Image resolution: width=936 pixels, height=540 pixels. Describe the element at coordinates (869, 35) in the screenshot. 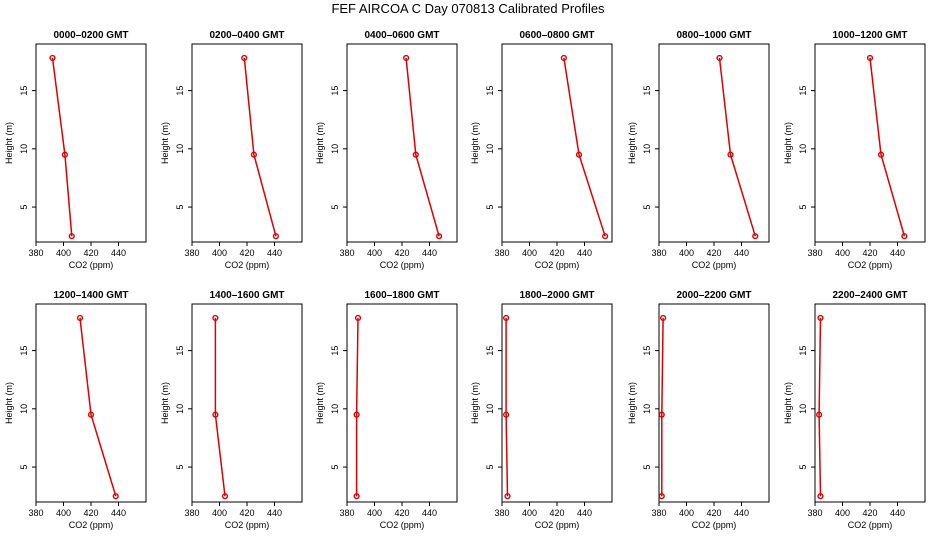

I see `panel-title: 1000–1200 GMT` at that location.